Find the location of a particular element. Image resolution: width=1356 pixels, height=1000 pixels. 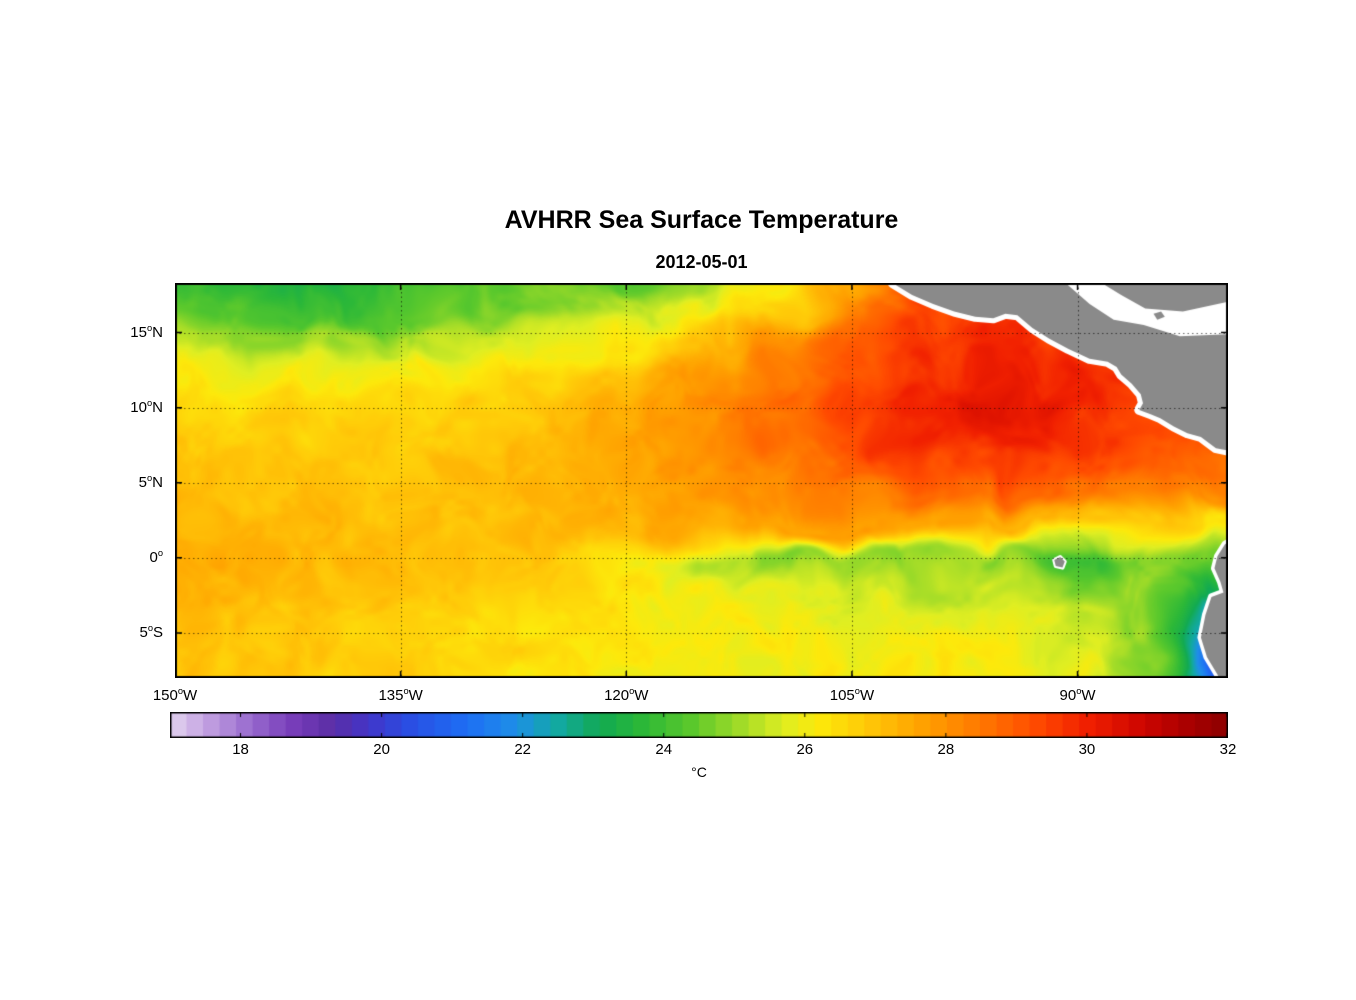

colorbar-tick-label: 18 is located at coordinates (240, 749).